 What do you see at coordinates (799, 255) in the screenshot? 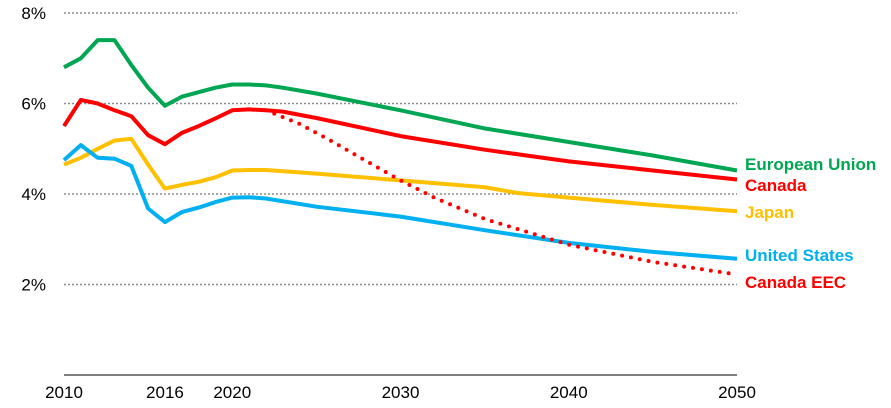
I see `series-label-united-states: United States` at bounding box center [799, 255].